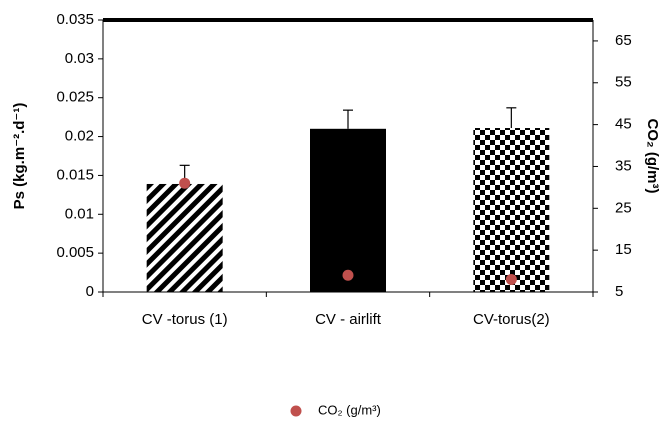 The width and height of the screenshot is (668, 423). I want to click on legend-marker, so click(296, 411).